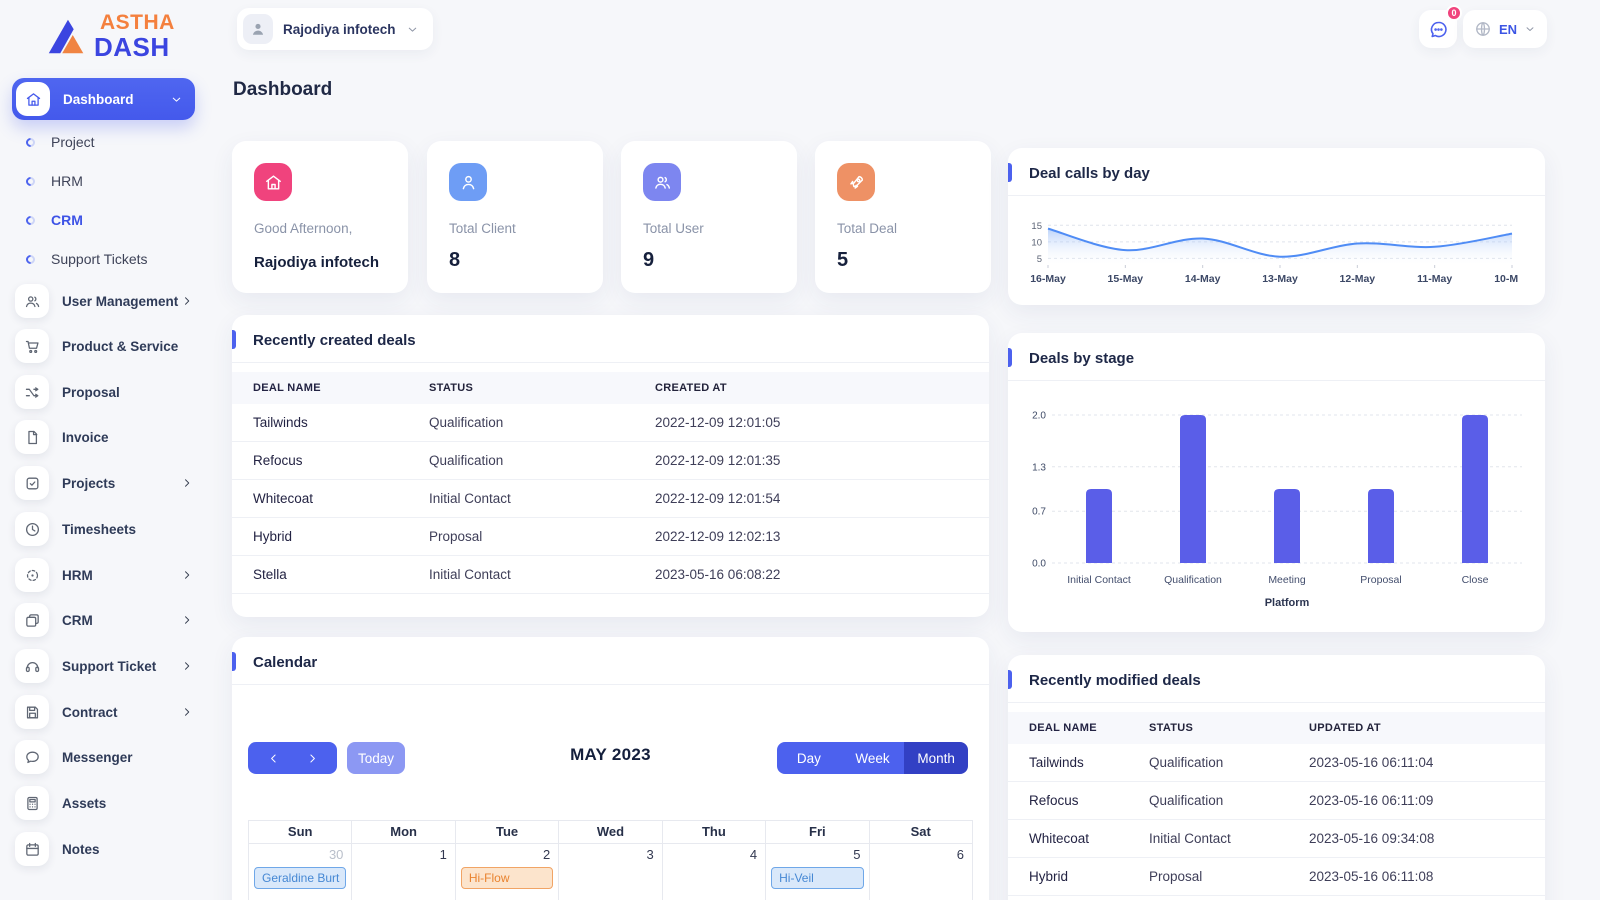  I want to click on language-selector: EN, so click(1505, 29).